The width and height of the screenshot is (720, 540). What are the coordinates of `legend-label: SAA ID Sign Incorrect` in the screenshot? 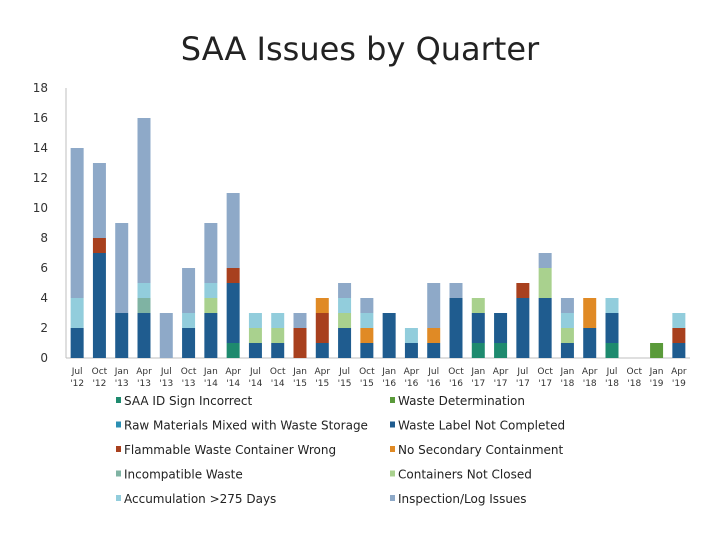 It's located at (188, 401).